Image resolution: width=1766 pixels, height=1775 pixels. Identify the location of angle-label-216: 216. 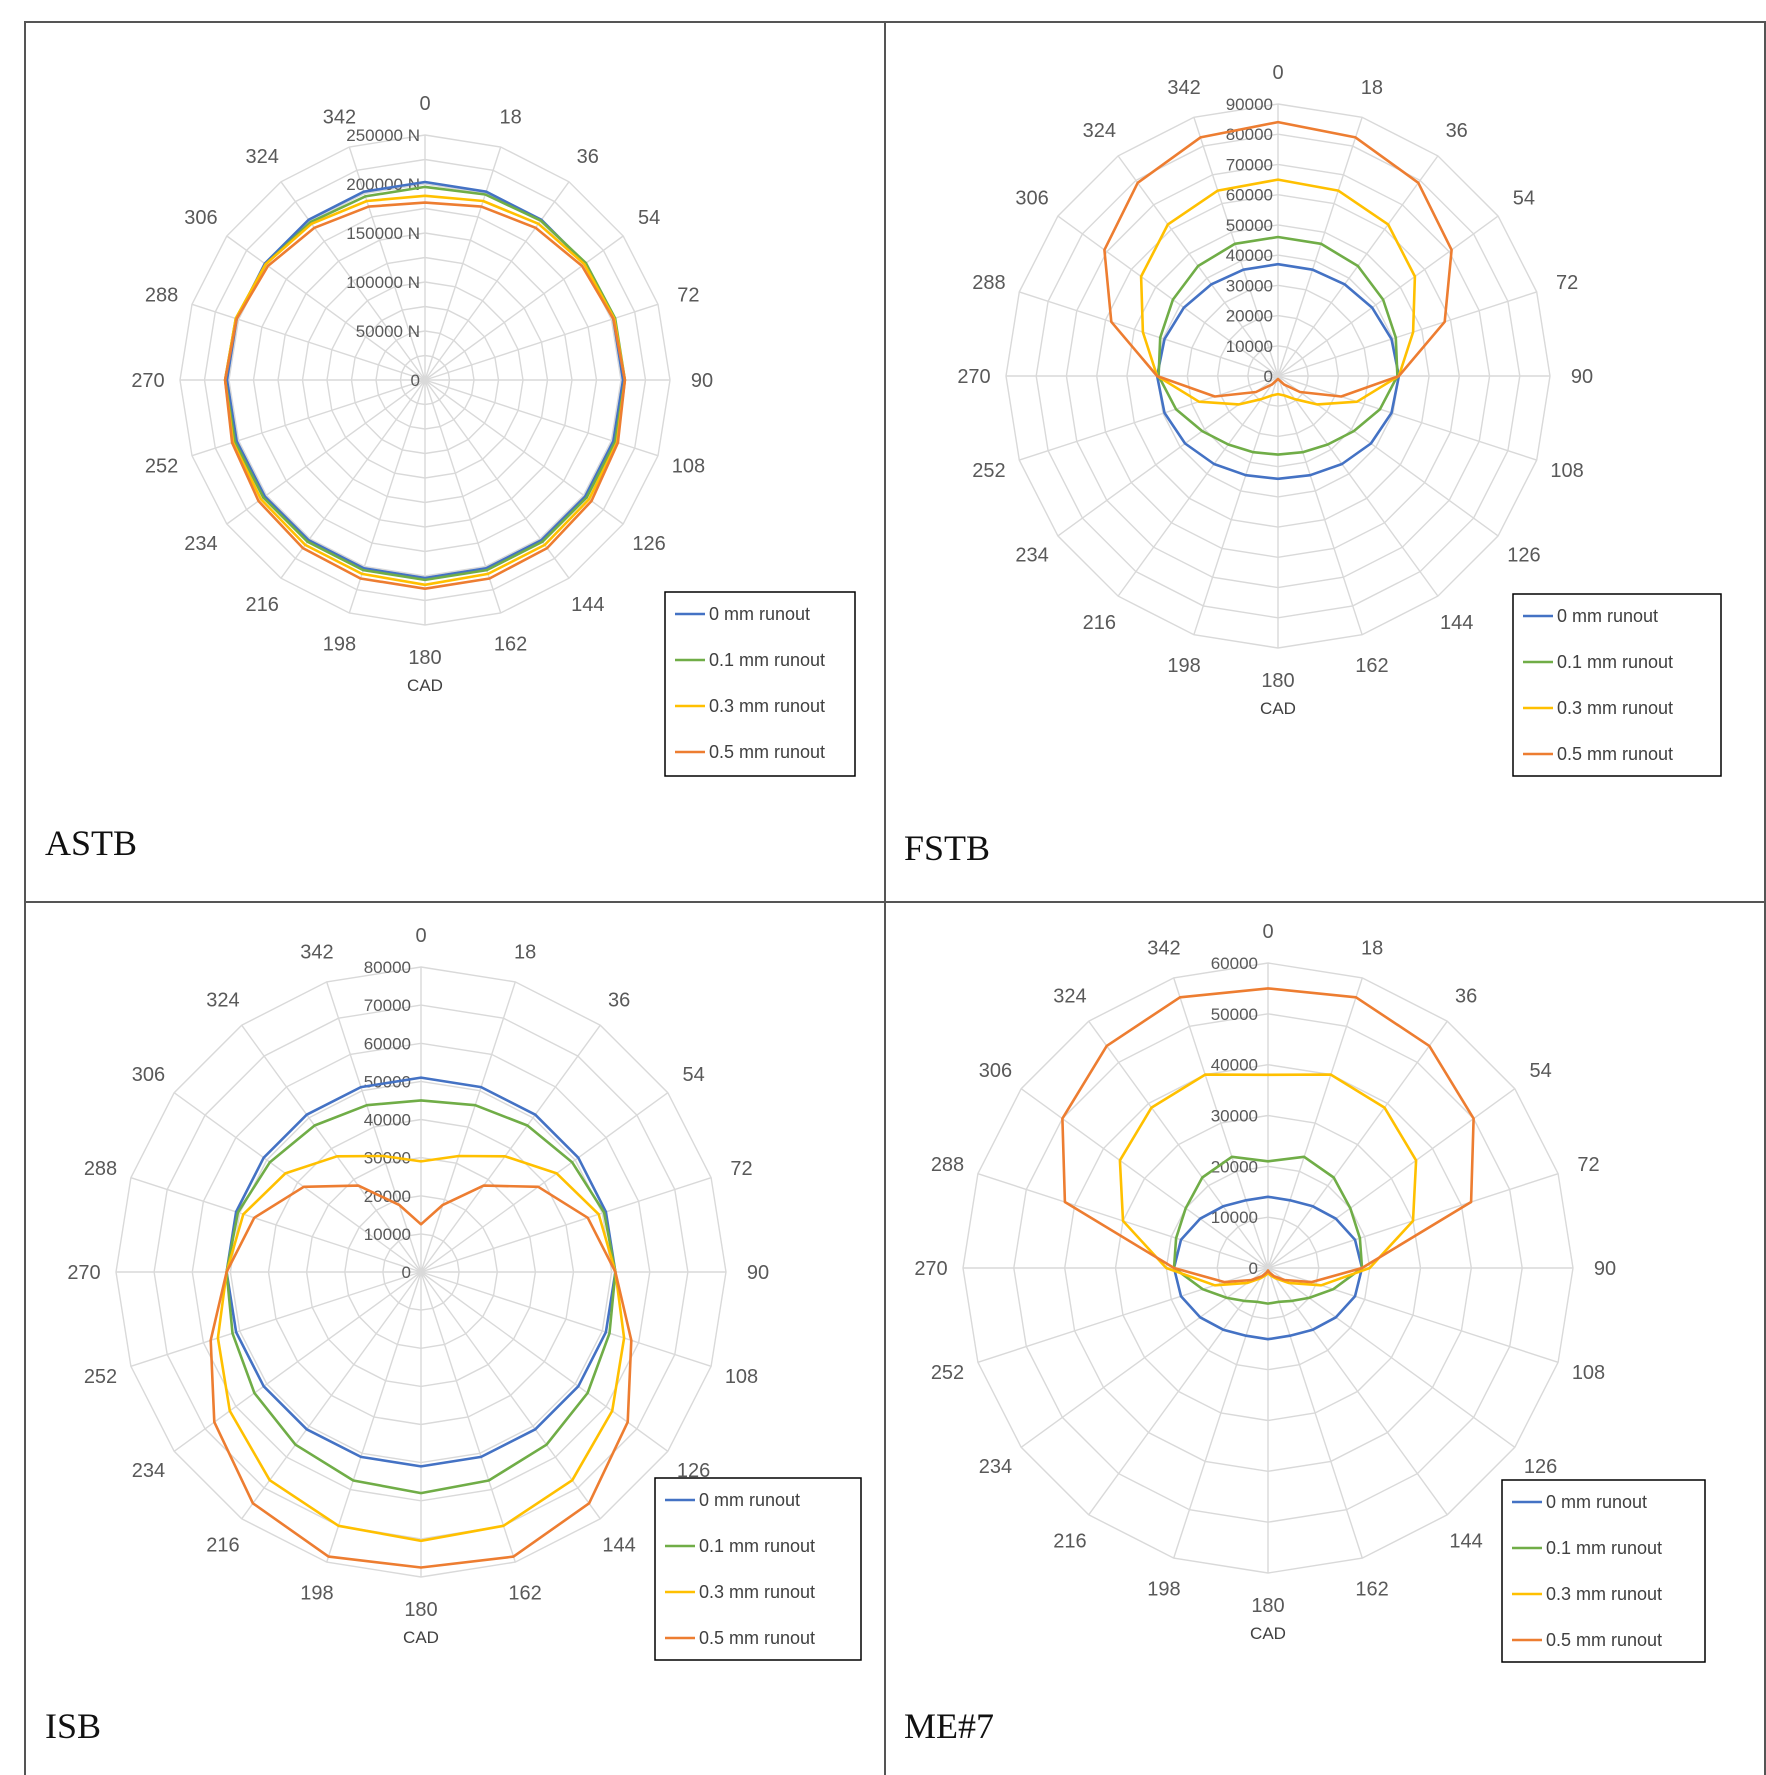
(262, 605).